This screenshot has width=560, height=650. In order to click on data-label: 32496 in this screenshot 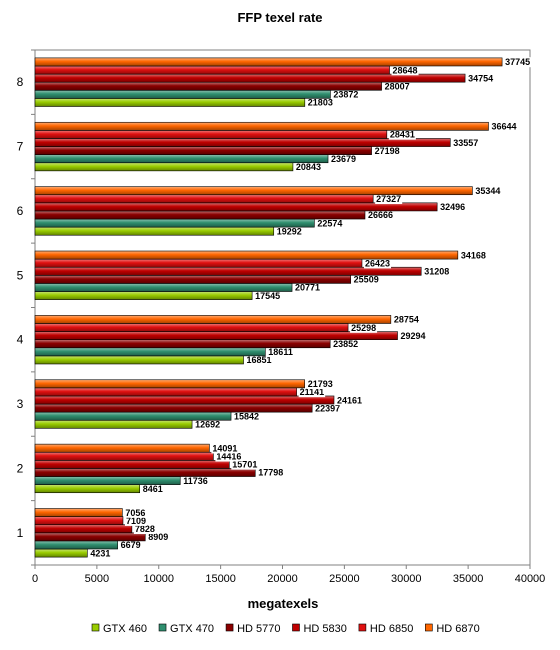, I will do `click(452, 207)`.